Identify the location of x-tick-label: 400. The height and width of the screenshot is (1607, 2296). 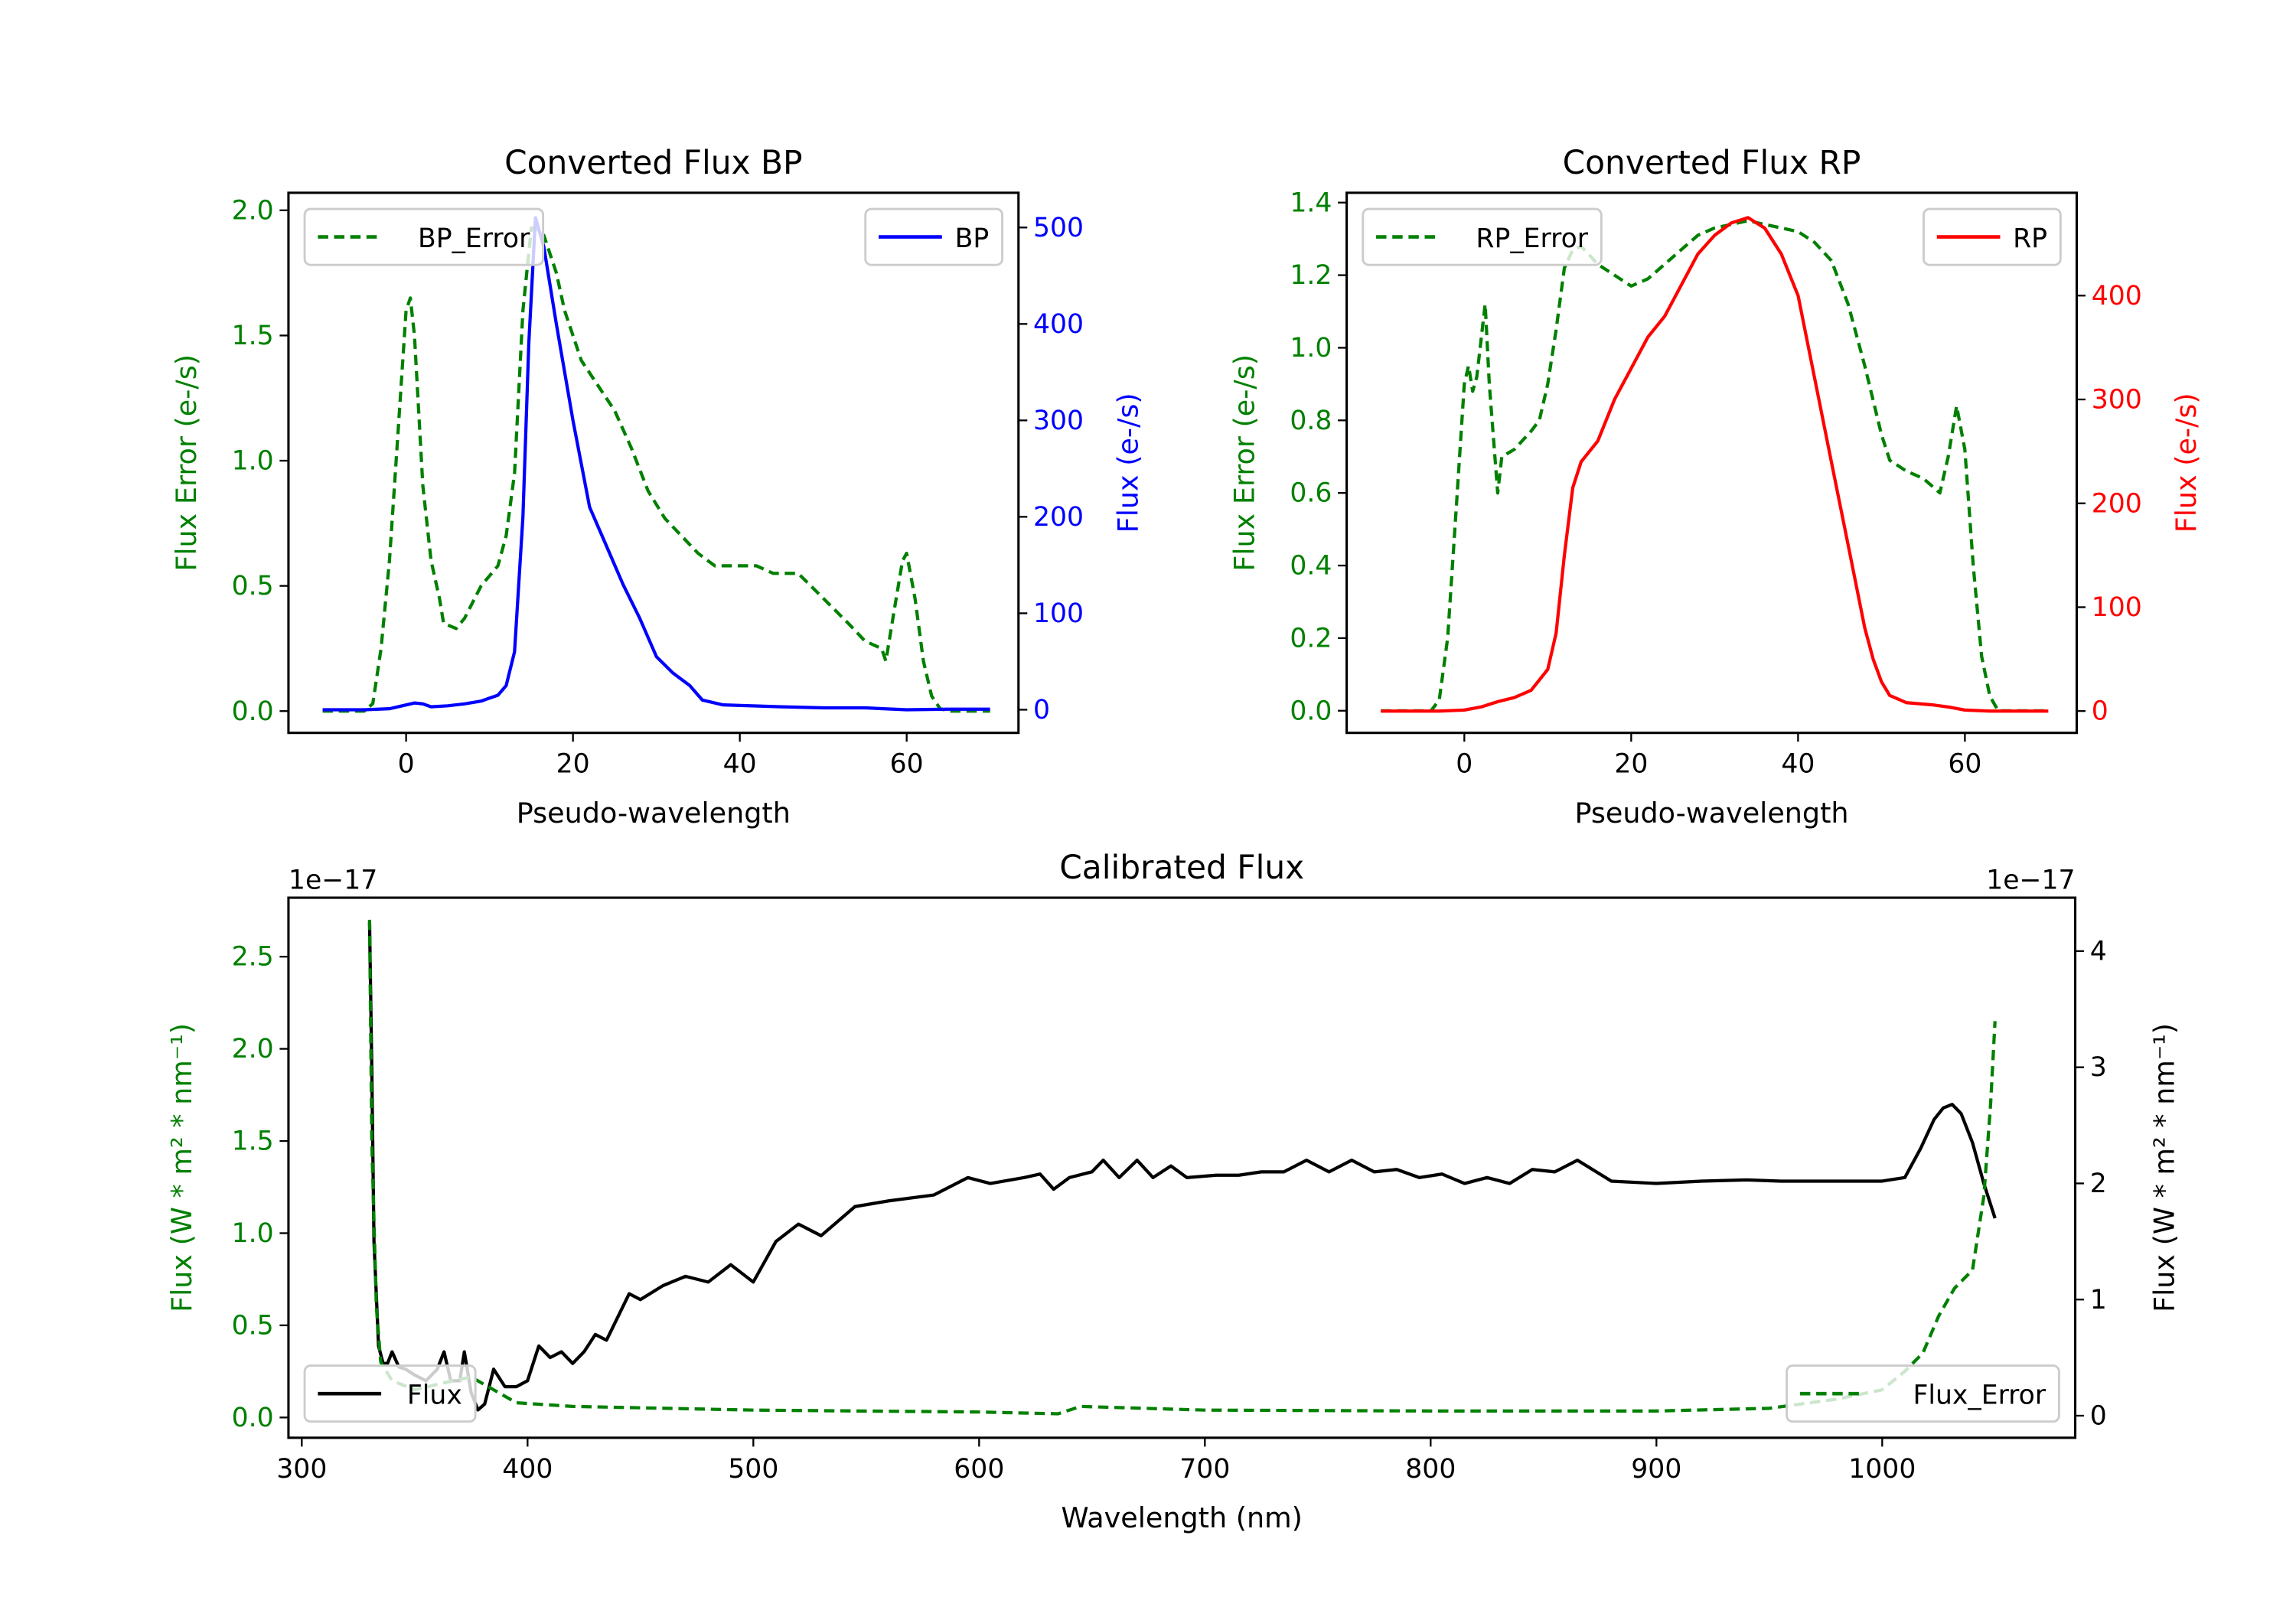
(527, 1470).